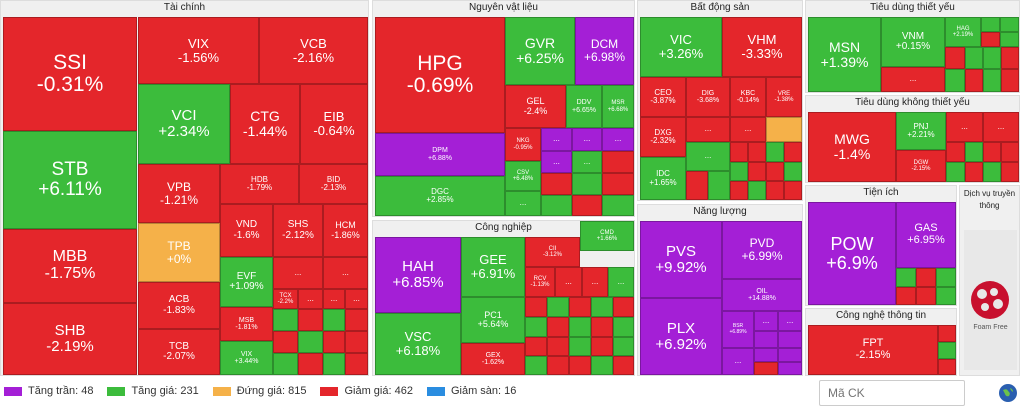 Image resolution: width=1023 pixels, height=412 pixels. Describe the element at coordinates (70, 266) in the screenshot. I see `tile-mbb: MBB -1.75%` at that location.